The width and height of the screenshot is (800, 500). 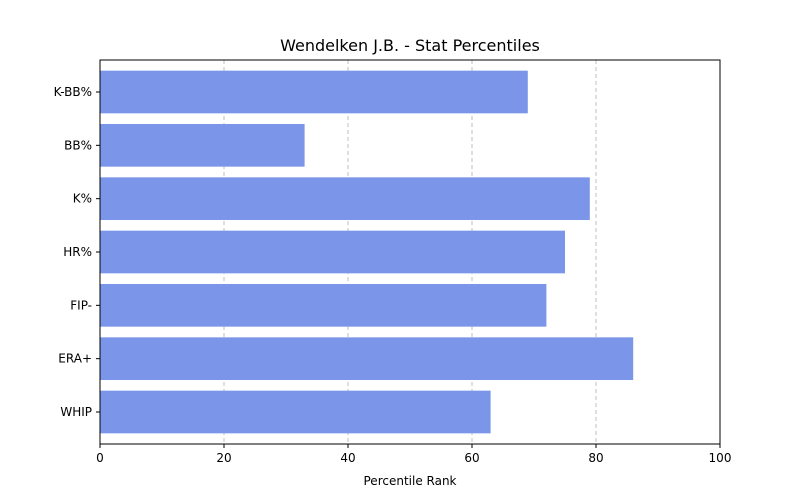 What do you see at coordinates (332, 252) in the screenshot?
I see `bar-hr-` at bounding box center [332, 252].